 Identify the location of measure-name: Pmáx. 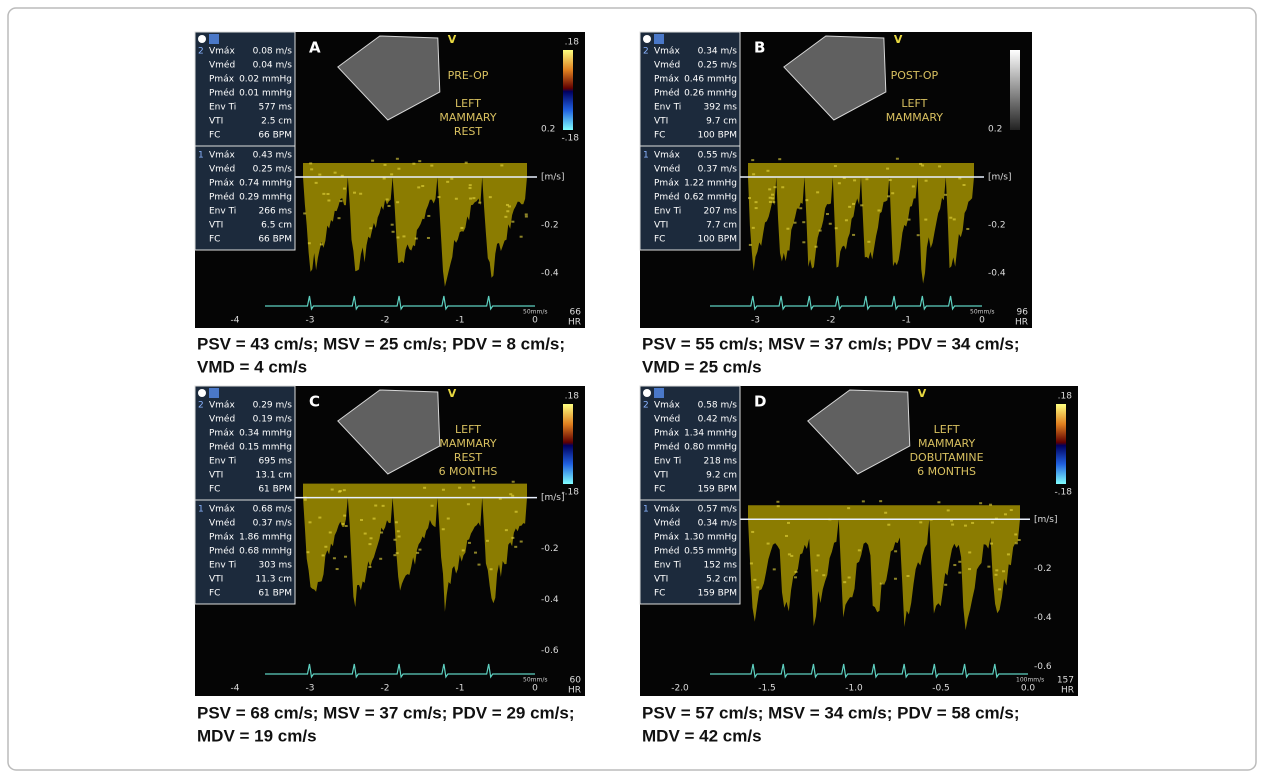
(222, 538).